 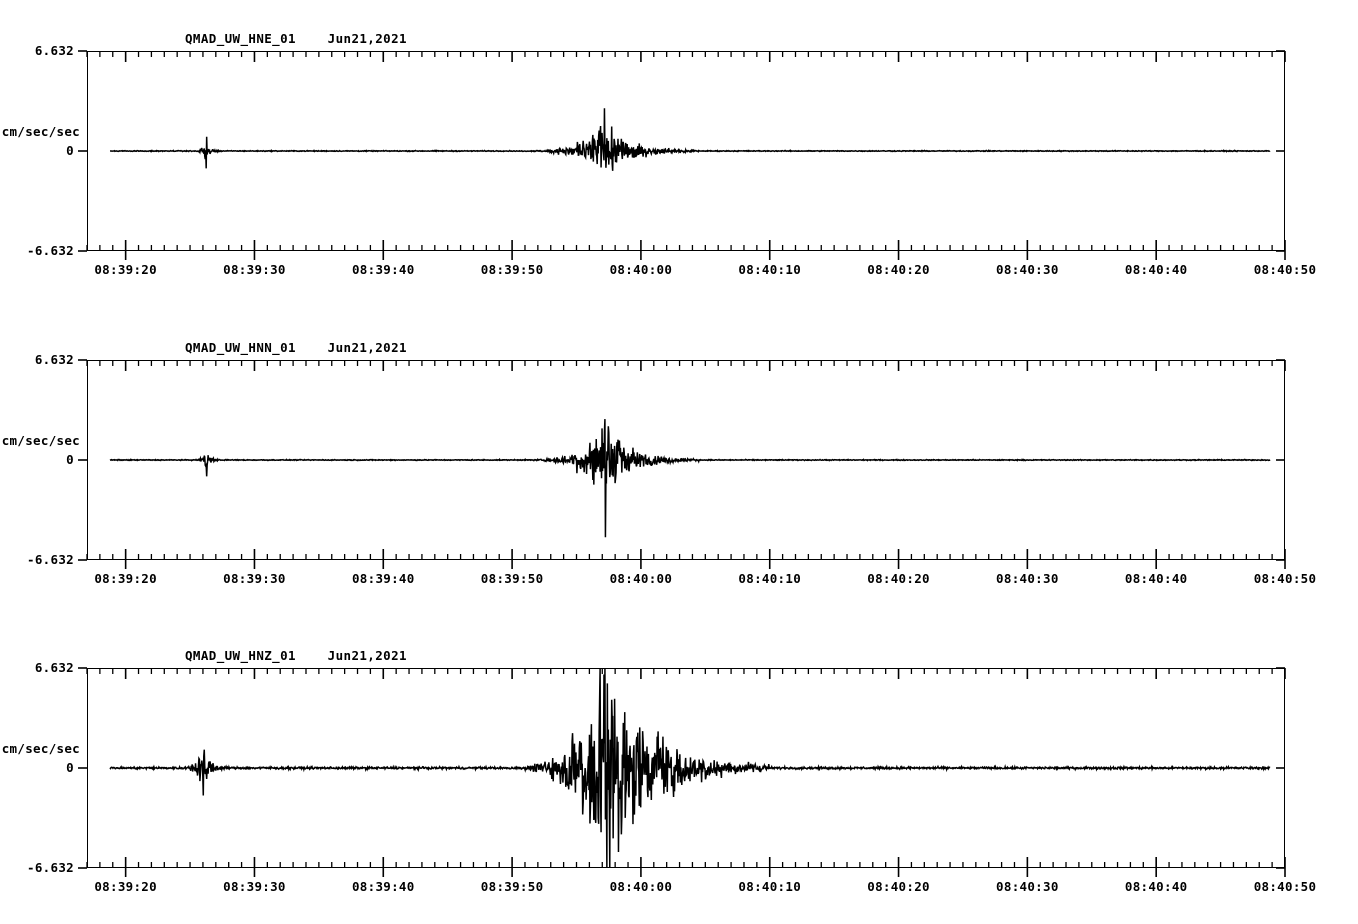 What do you see at coordinates (296, 38) in the screenshot?
I see `panel-title: QMAD_UW_HNE_01 Jun21,2021` at bounding box center [296, 38].